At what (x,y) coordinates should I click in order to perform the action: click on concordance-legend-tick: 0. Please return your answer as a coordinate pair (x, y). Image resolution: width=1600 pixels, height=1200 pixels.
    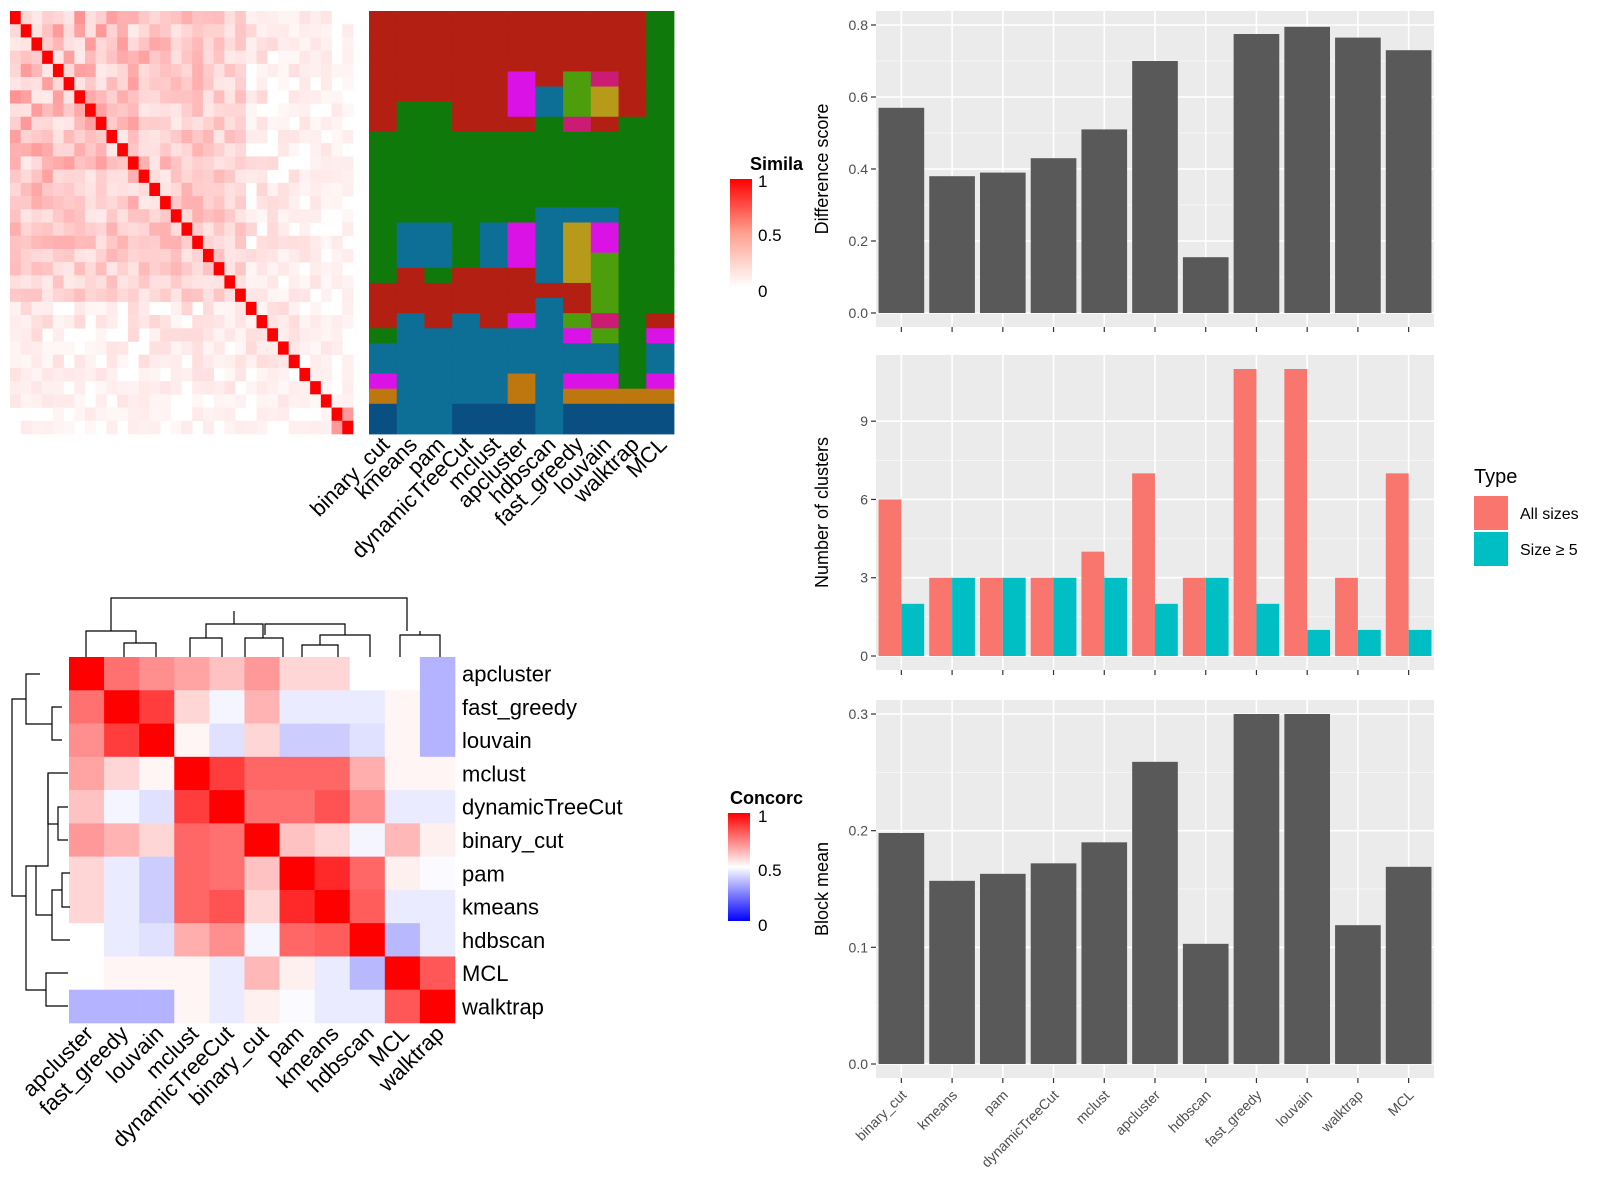
    Looking at the image, I should click on (762, 925).